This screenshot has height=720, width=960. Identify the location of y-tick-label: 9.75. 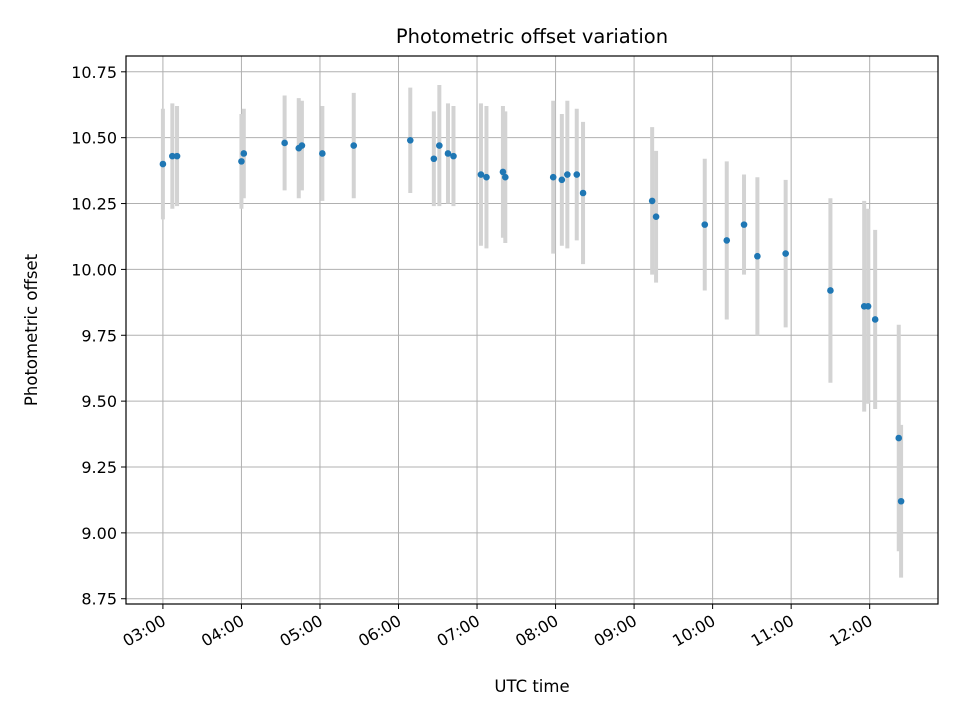
(99, 335).